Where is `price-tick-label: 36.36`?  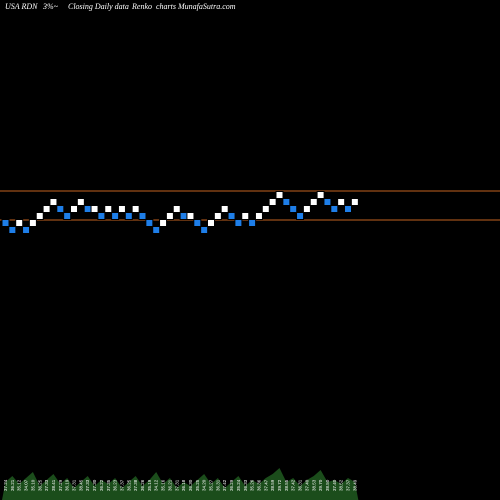
price-tick-label: 36.36 is located at coordinates (258, 485).